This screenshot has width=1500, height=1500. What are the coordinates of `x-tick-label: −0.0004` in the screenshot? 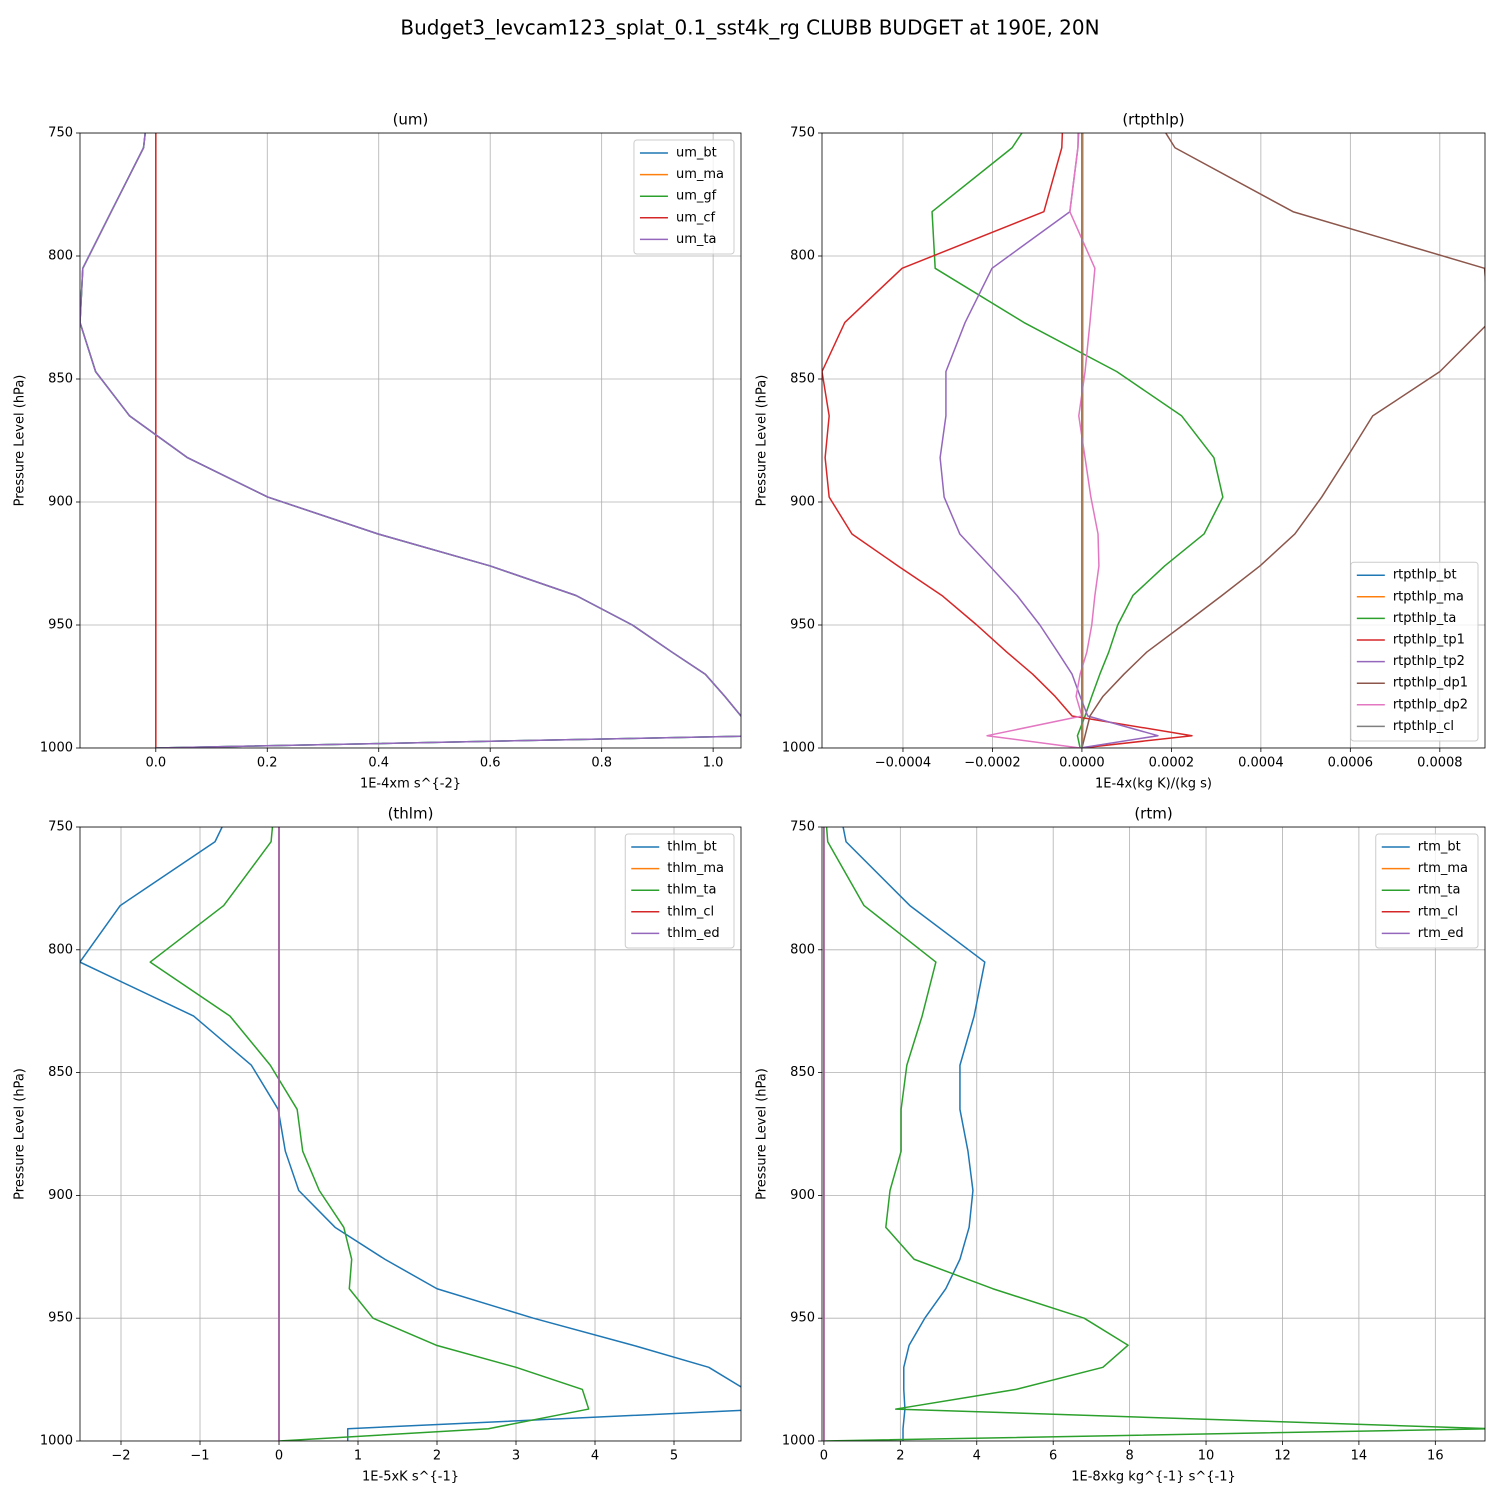 It's located at (903, 763).